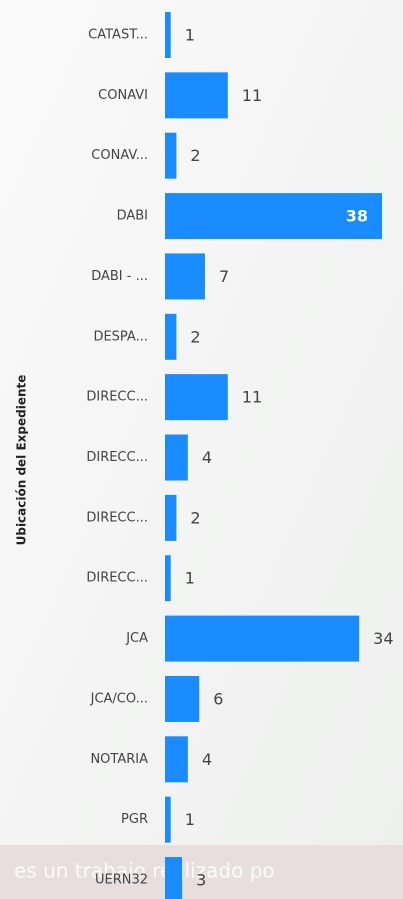  Describe the element at coordinates (357, 216) in the screenshot. I see `data-label: 38` at that location.